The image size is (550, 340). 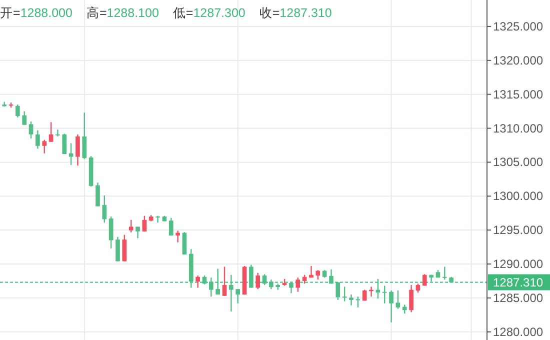 What do you see at coordinates (518, 94) in the screenshot?
I see `y-tick-label: 1315.000` at bounding box center [518, 94].